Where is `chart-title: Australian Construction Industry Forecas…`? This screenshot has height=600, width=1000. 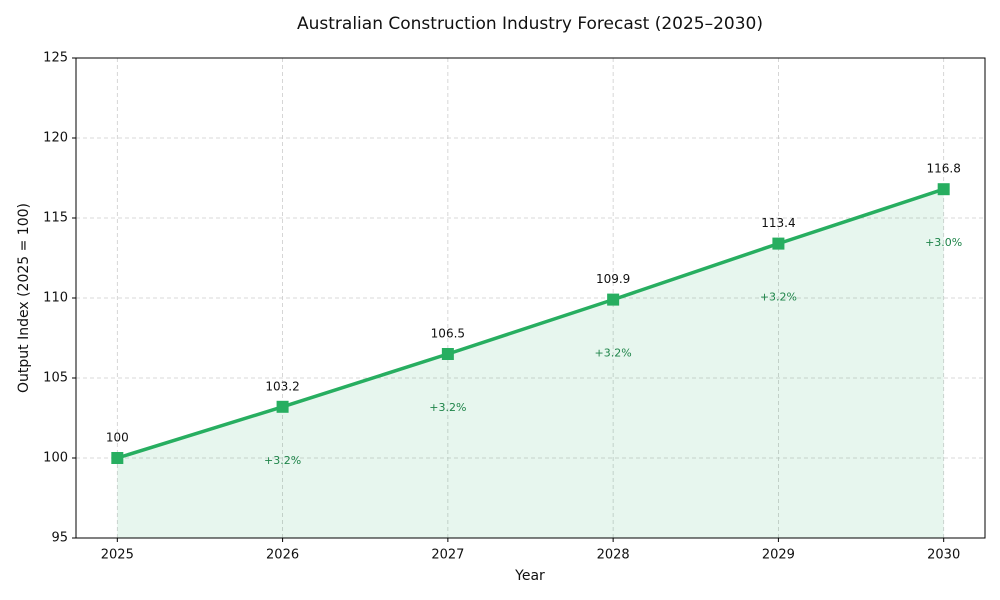 chart-title: Australian Construction Industry Forecas… is located at coordinates (530, 24).